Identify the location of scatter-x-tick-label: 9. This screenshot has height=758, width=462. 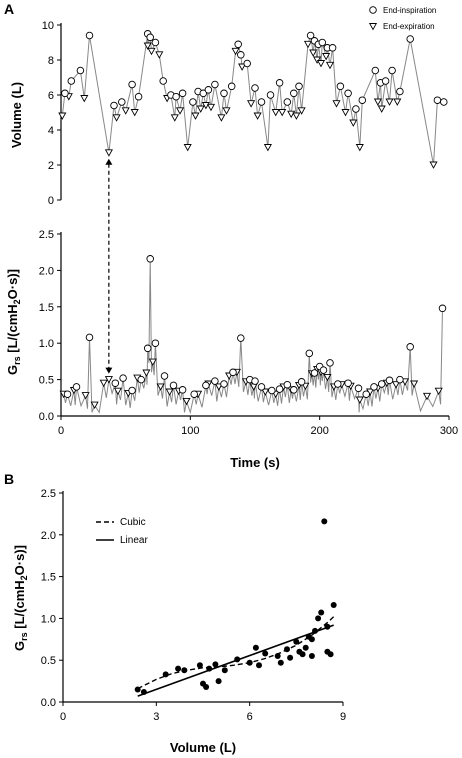
(343, 717).